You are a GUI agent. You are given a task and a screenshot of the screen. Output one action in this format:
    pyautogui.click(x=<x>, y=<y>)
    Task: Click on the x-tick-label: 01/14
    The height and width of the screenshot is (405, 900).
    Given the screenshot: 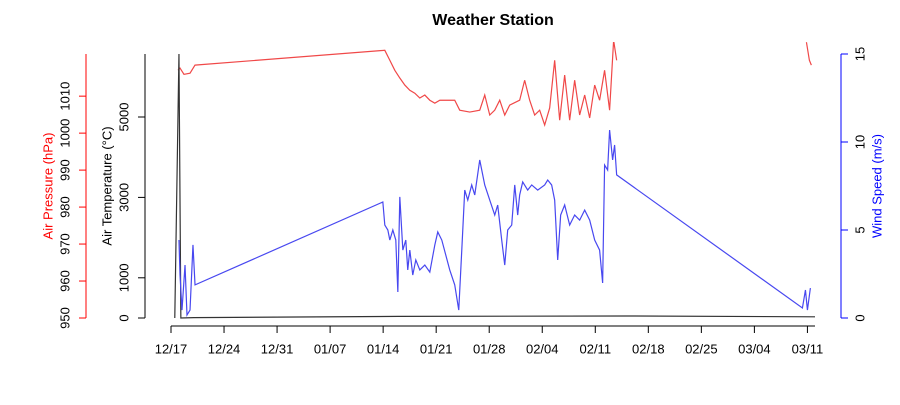 What is the action you would take?
    pyautogui.click(x=383, y=348)
    